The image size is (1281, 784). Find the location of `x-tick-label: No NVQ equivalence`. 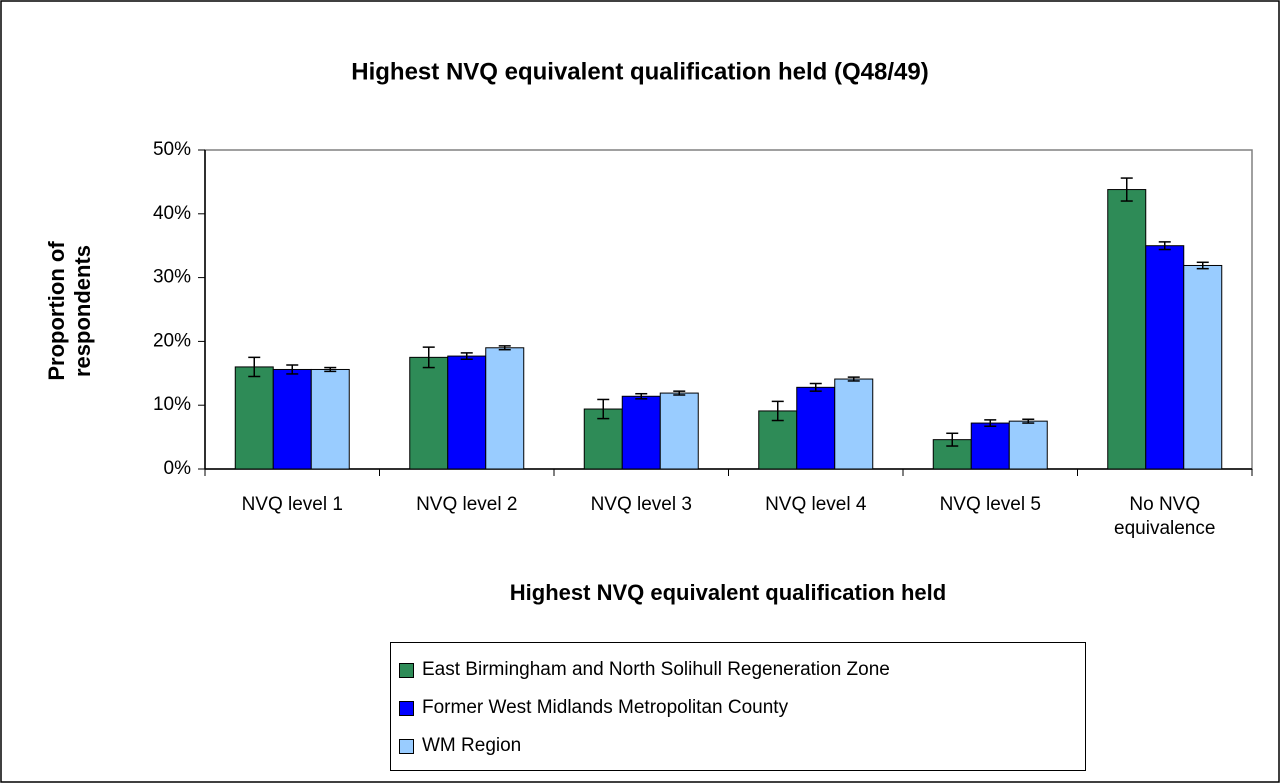

x-tick-label: No NVQ equivalence is located at coordinates (1165, 516).